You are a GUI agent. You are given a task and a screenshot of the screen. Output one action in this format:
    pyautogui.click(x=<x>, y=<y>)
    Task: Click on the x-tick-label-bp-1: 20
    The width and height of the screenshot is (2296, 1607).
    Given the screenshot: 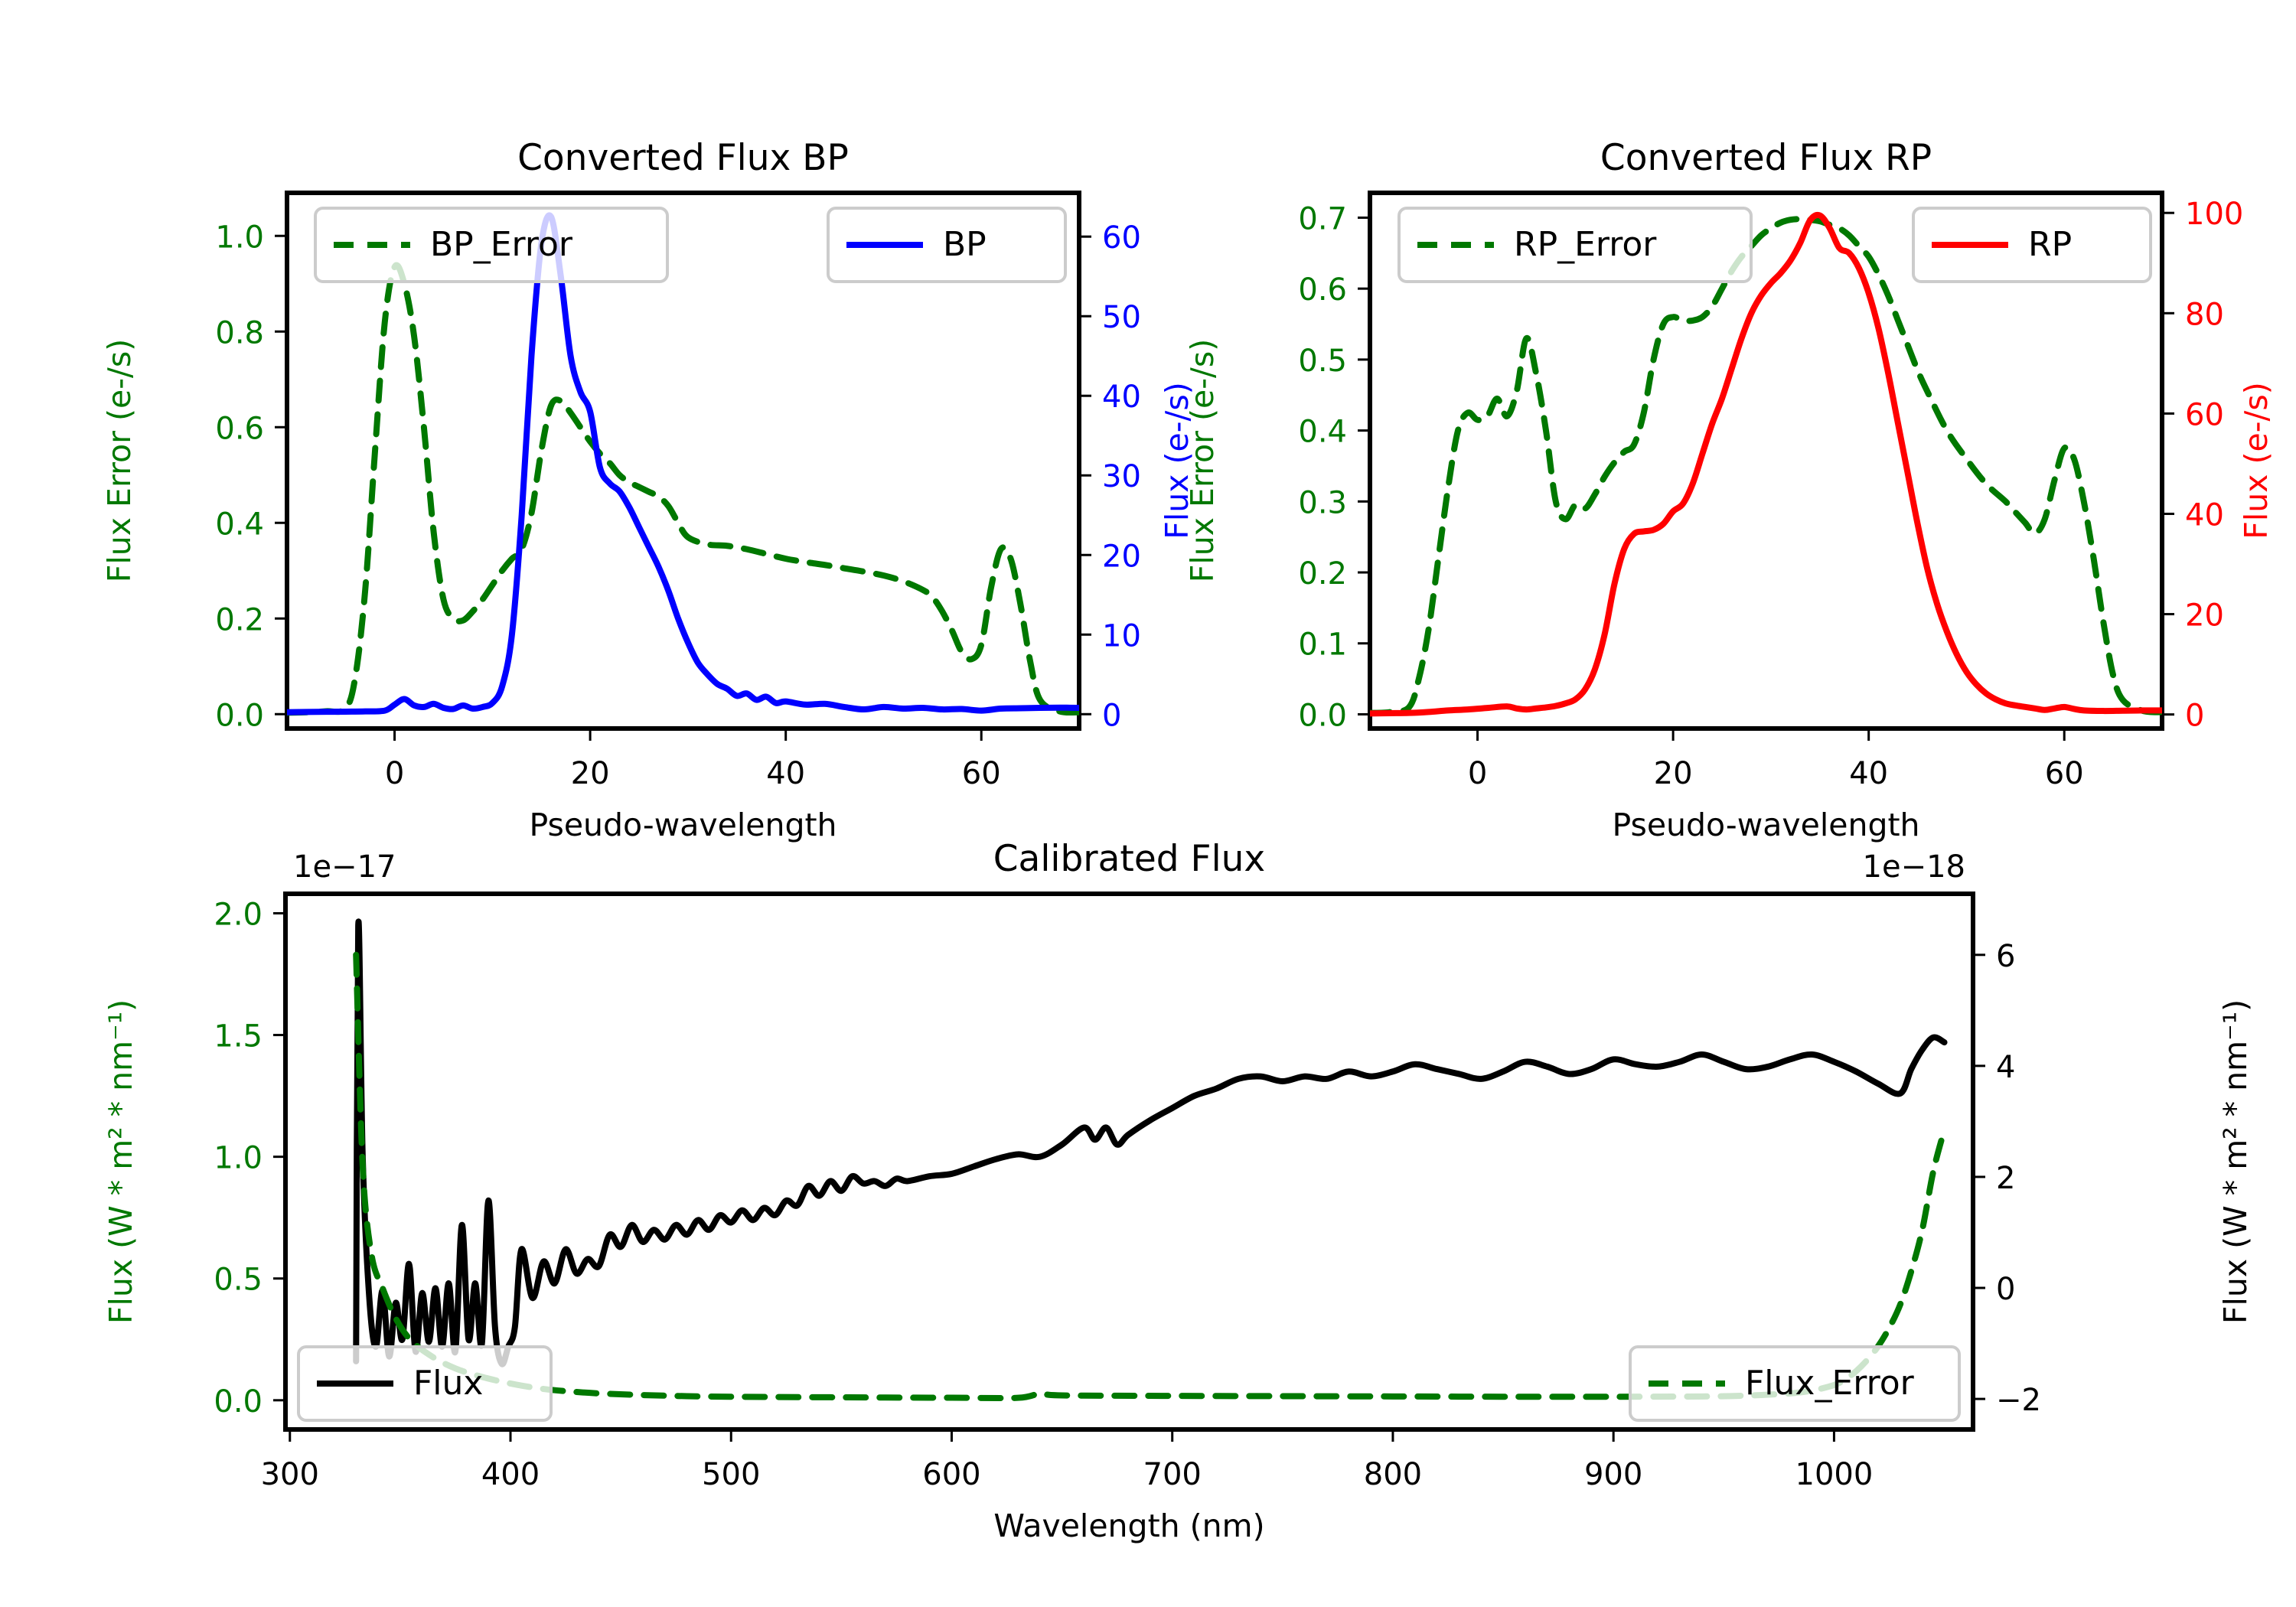 What is the action you would take?
    pyautogui.click(x=590, y=773)
    